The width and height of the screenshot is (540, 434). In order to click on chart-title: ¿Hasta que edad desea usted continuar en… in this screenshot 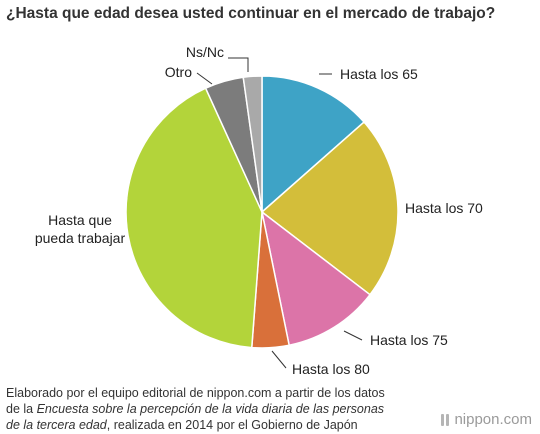, I will do `click(251, 13)`.